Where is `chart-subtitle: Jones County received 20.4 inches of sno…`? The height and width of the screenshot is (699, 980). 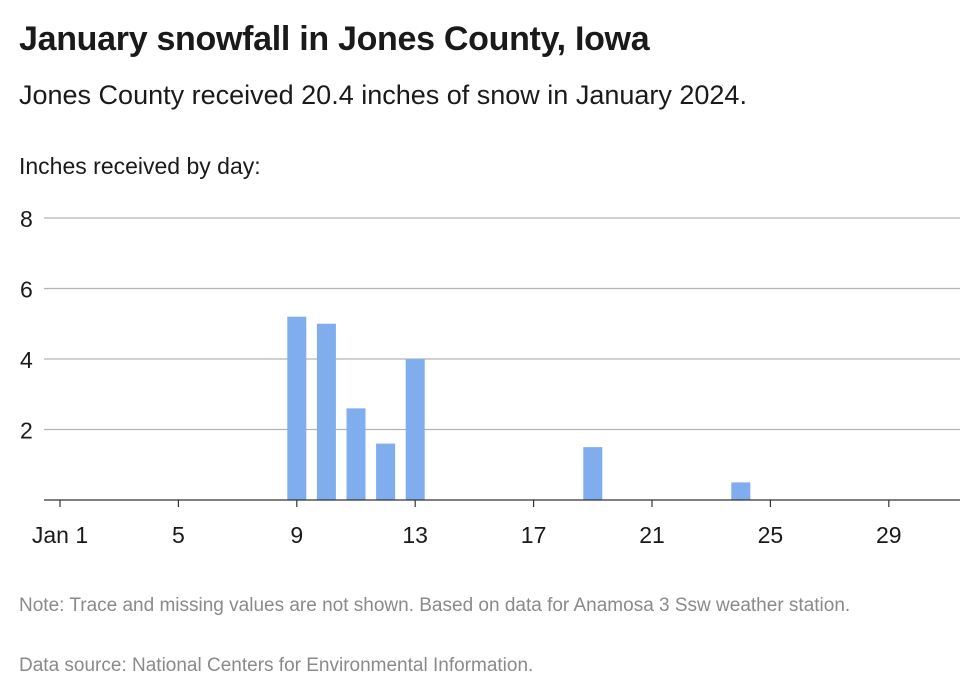 chart-subtitle: Jones County received 20.4 inches of sno… is located at coordinates (383, 95).